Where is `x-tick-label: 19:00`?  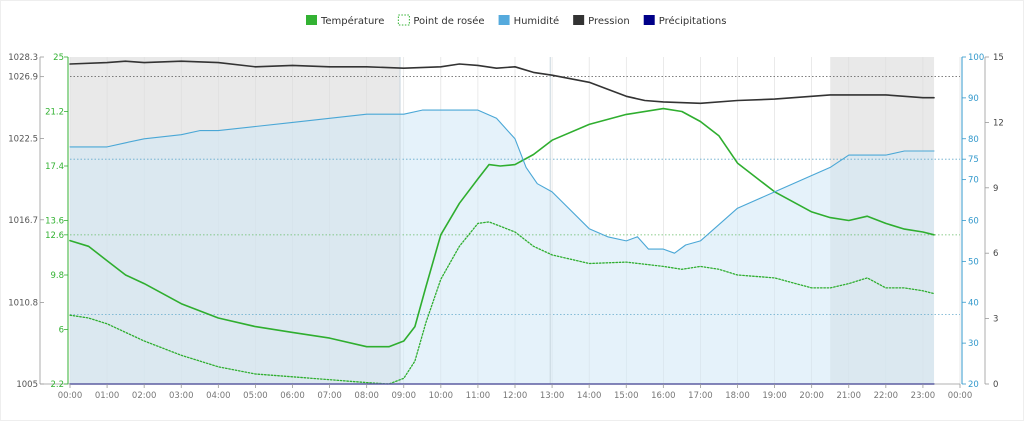 x-tick-label: 19:00 is located at coordinates (774, 396).